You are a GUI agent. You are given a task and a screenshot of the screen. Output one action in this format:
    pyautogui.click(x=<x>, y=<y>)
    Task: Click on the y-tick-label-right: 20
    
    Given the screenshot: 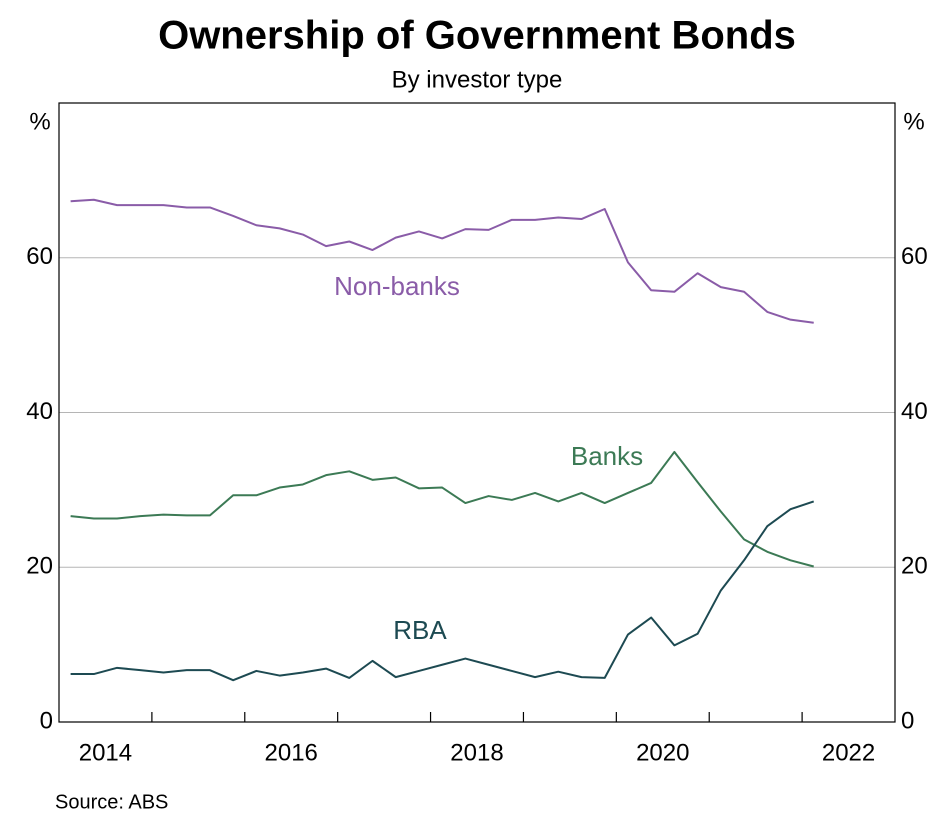 What is the action you would take?
    pyautogui.click(x=914, y=566)
    